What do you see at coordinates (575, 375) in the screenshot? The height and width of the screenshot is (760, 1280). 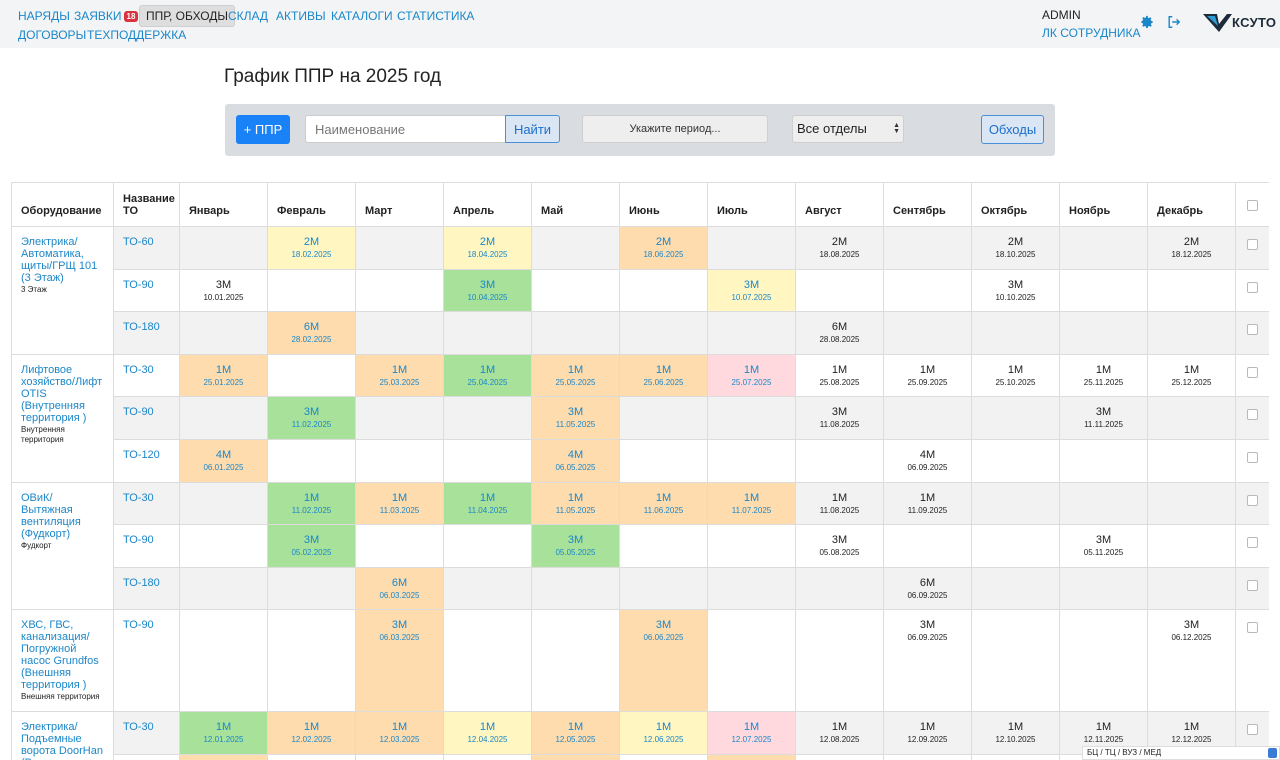 I see `schedule-cell: 1М 25.05.2025` at bounding box center [575, 375].